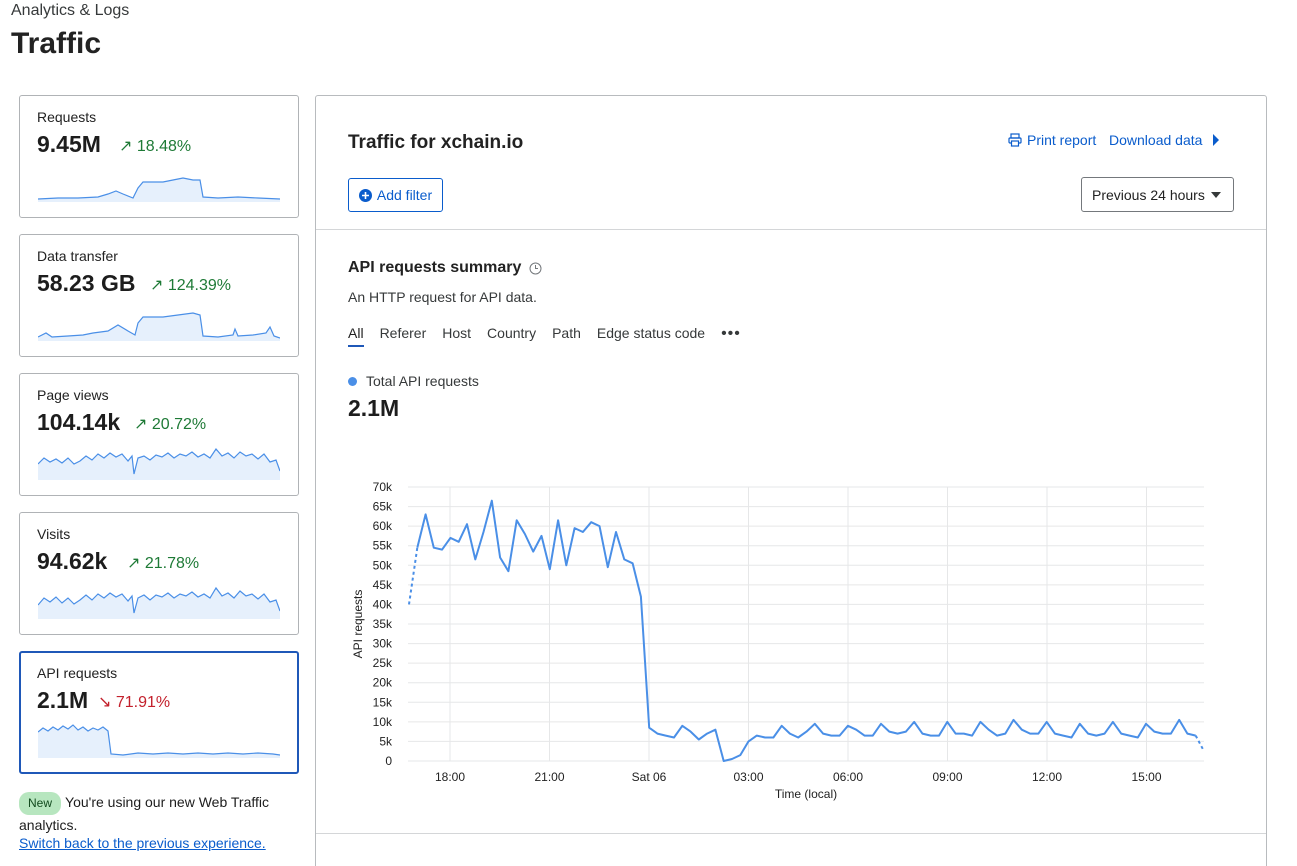 The image size is (1297, 866). I want to click on metric-change: ↗ 124.39%, so click(191, 285).